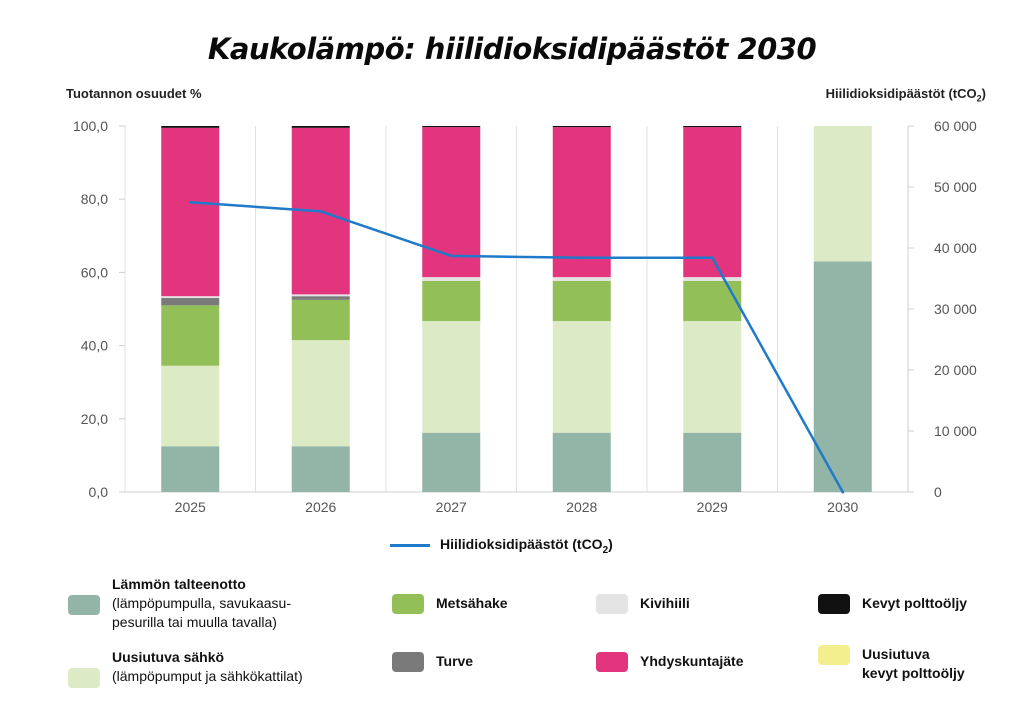 The image size is (1024, 720). I want to click on x-tick-label: 2025, so click(190, 507).